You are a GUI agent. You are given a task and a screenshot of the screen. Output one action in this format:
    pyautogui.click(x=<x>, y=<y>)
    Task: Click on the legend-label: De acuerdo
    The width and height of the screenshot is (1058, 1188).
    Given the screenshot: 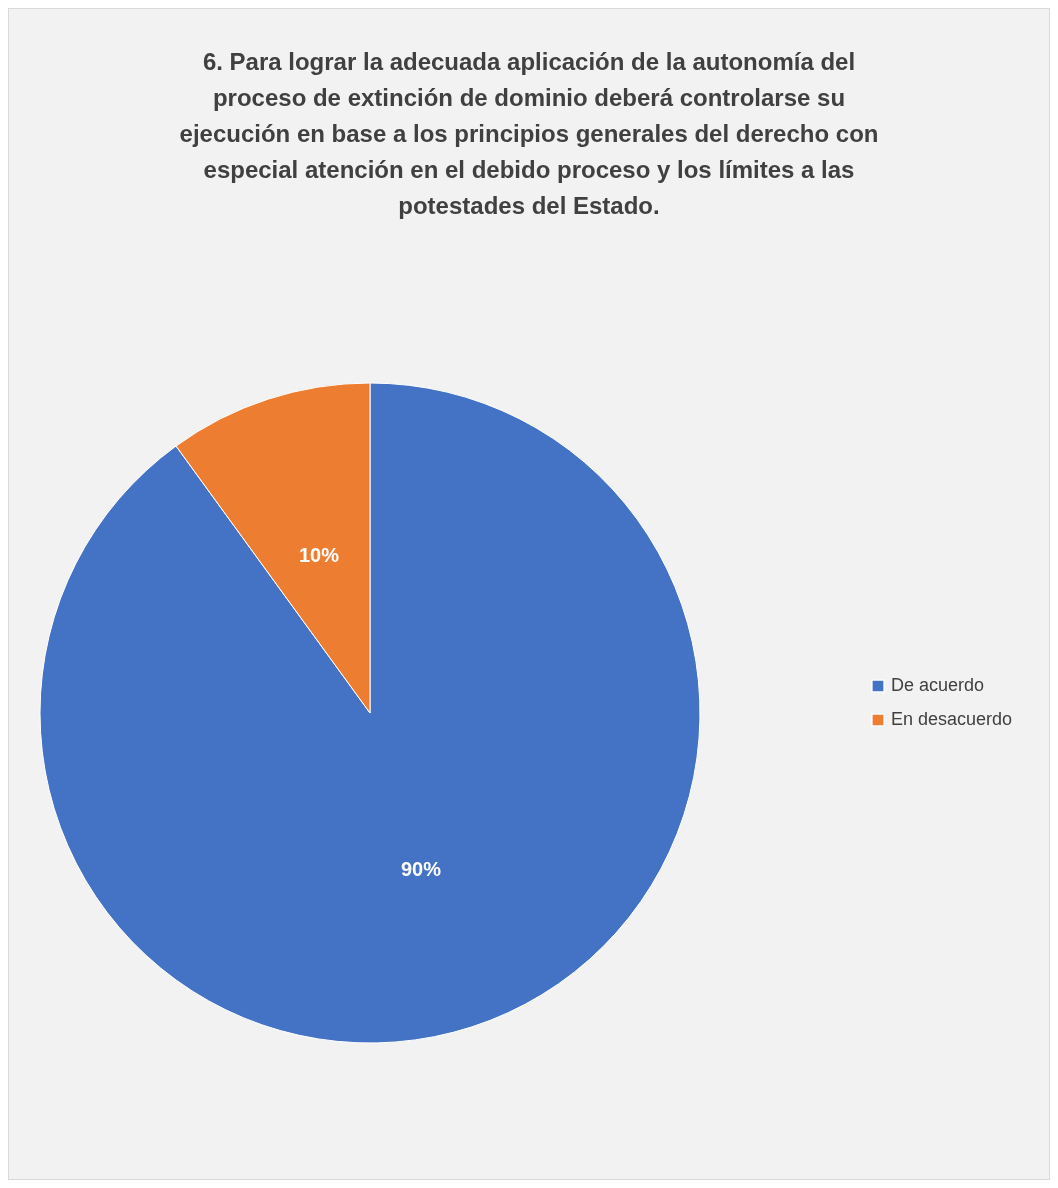 What is the action you would take?
    pyautogui.click(x=938, y=685)
    